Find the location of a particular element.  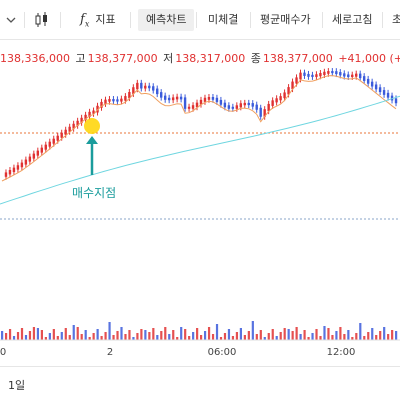

chevron-down-icon is located at coordinates (11, 20).